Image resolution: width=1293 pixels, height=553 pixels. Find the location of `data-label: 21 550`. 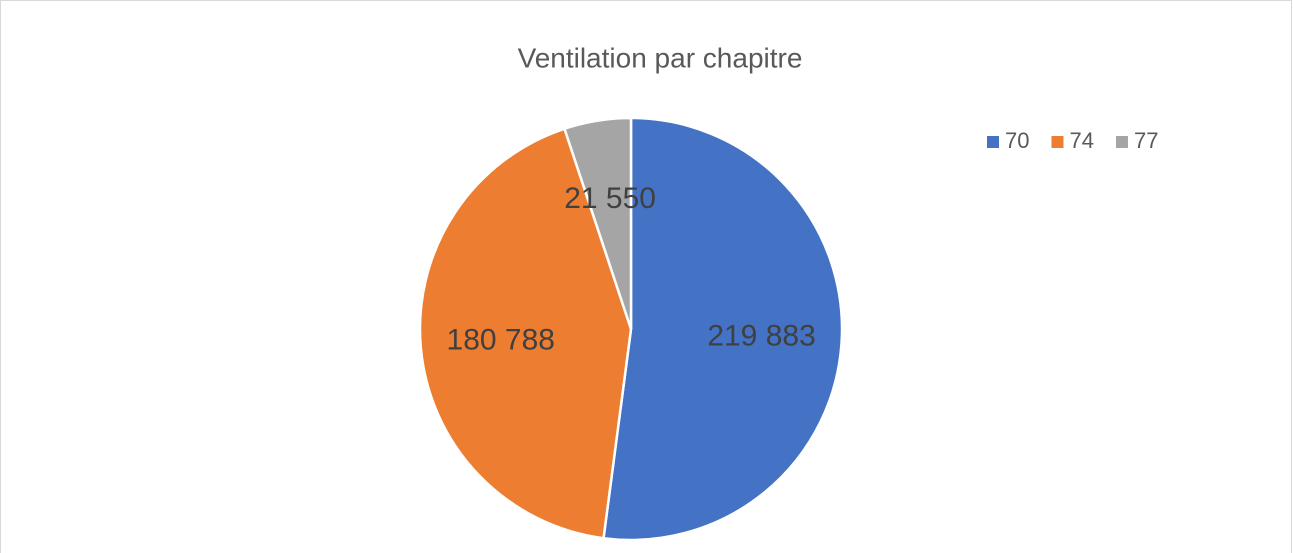

data-label: 21 550 is located at coordinates (610, 198).